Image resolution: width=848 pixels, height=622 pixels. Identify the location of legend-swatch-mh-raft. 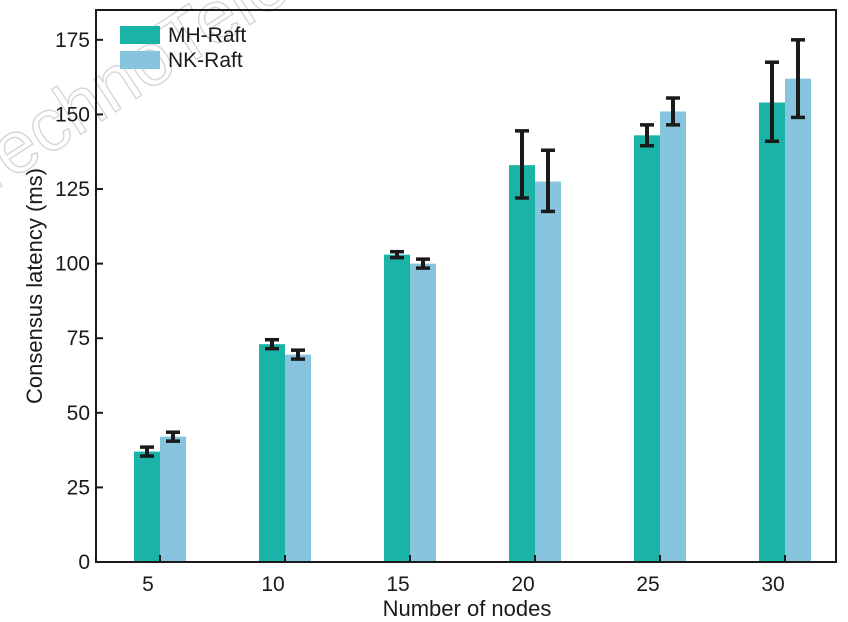
(140, 35).